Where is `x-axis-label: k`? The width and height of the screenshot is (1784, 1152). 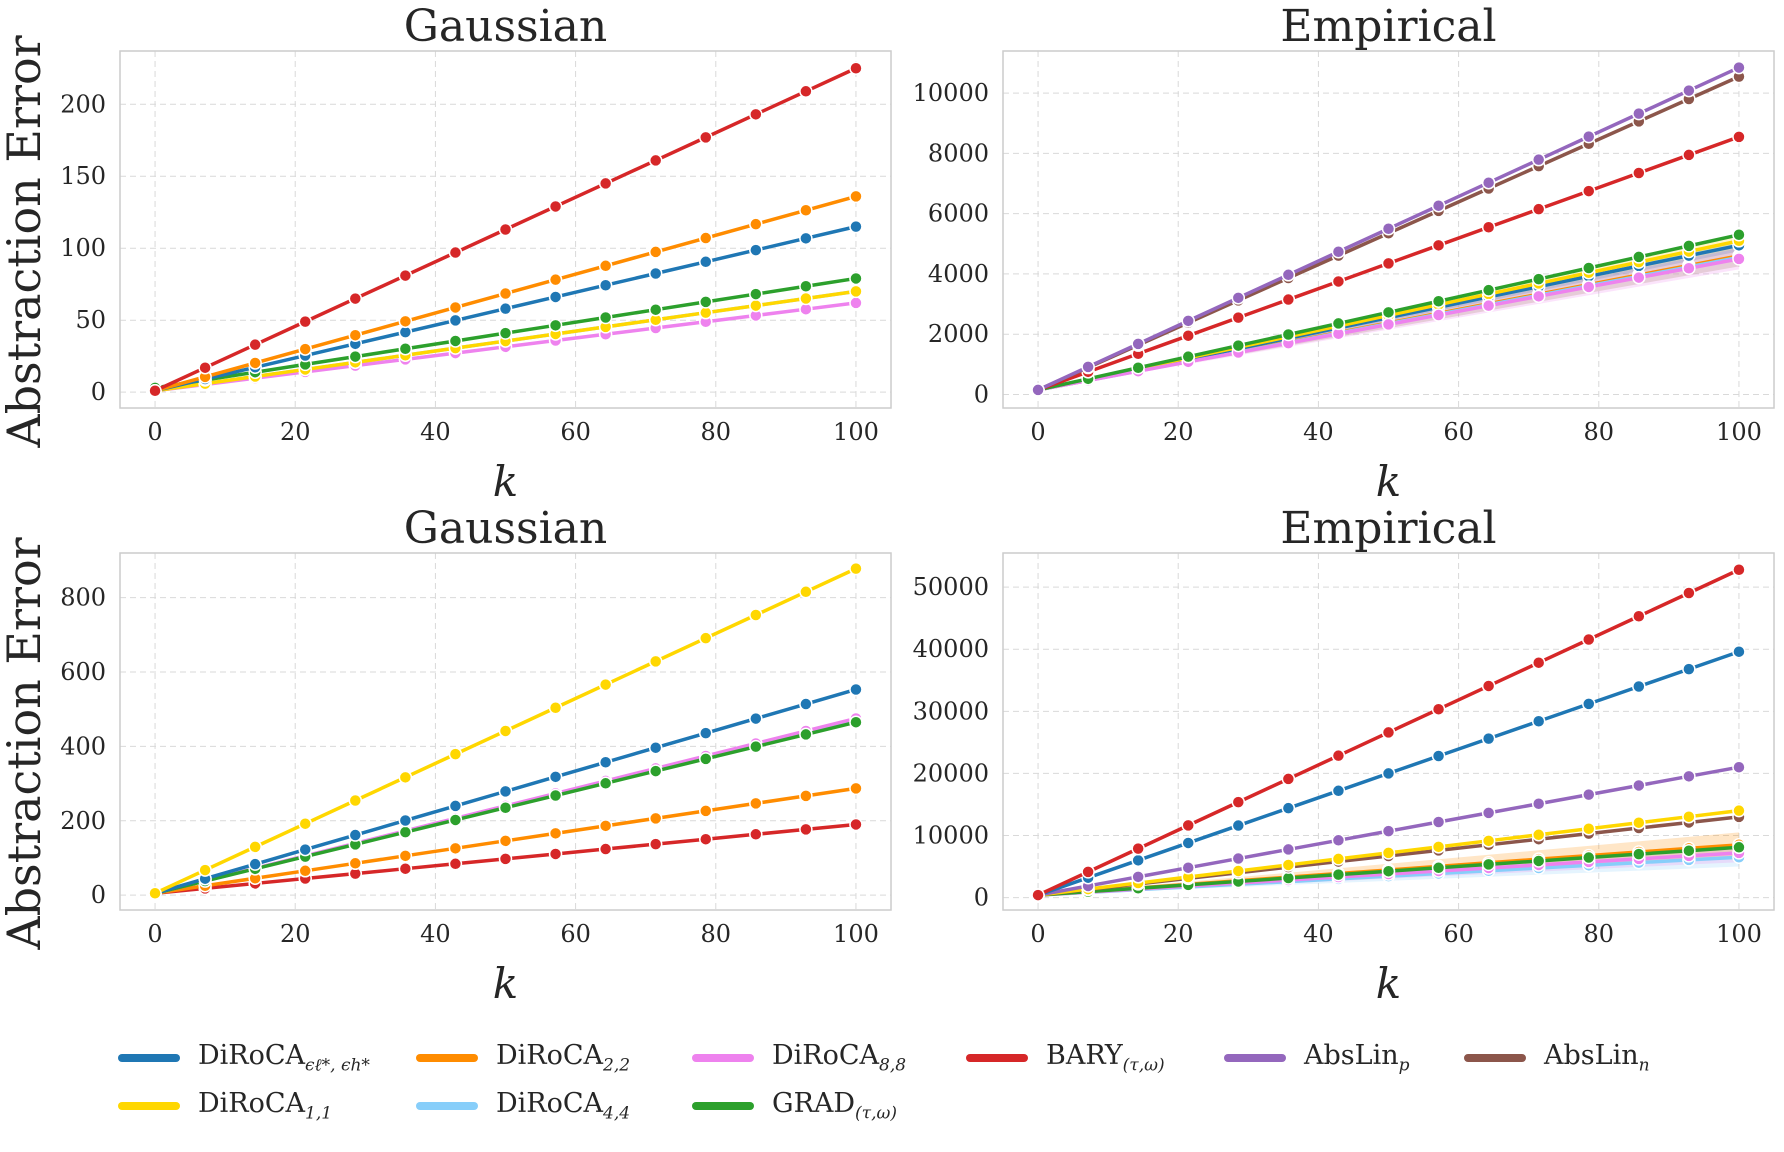
x-axis-label: k is located at coordinates (505, 983).